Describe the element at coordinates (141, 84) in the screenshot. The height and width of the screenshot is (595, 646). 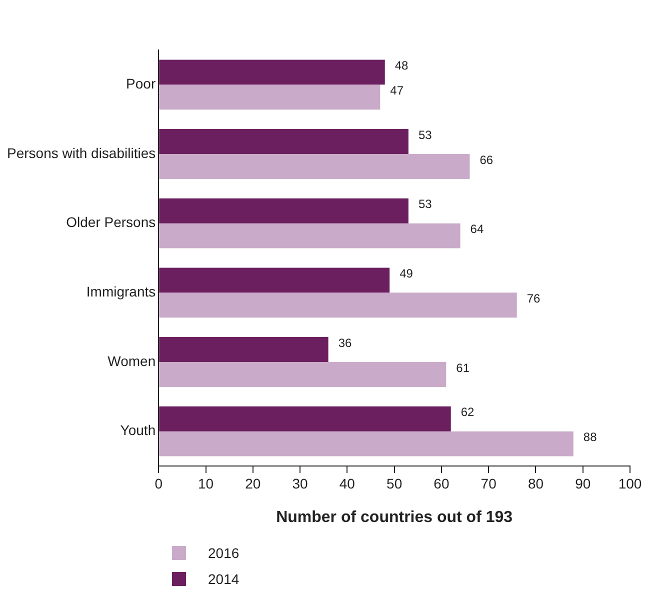
I see `y-tick-label: Poor` at that location.